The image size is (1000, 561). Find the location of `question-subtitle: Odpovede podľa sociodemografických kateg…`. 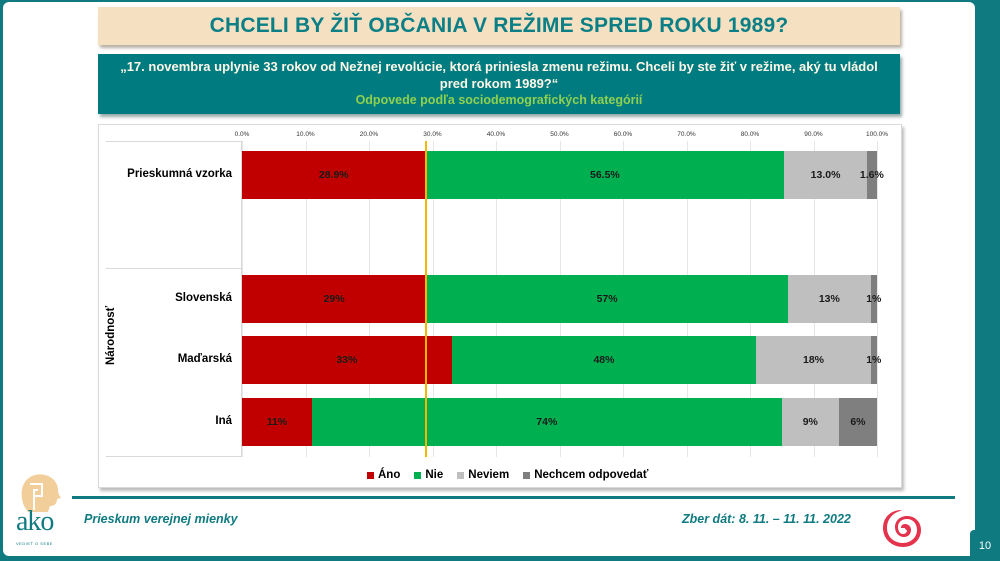

question-subtitle: Odpovede podľa sociodemografických kateg… is located at coordinates (499, 100).